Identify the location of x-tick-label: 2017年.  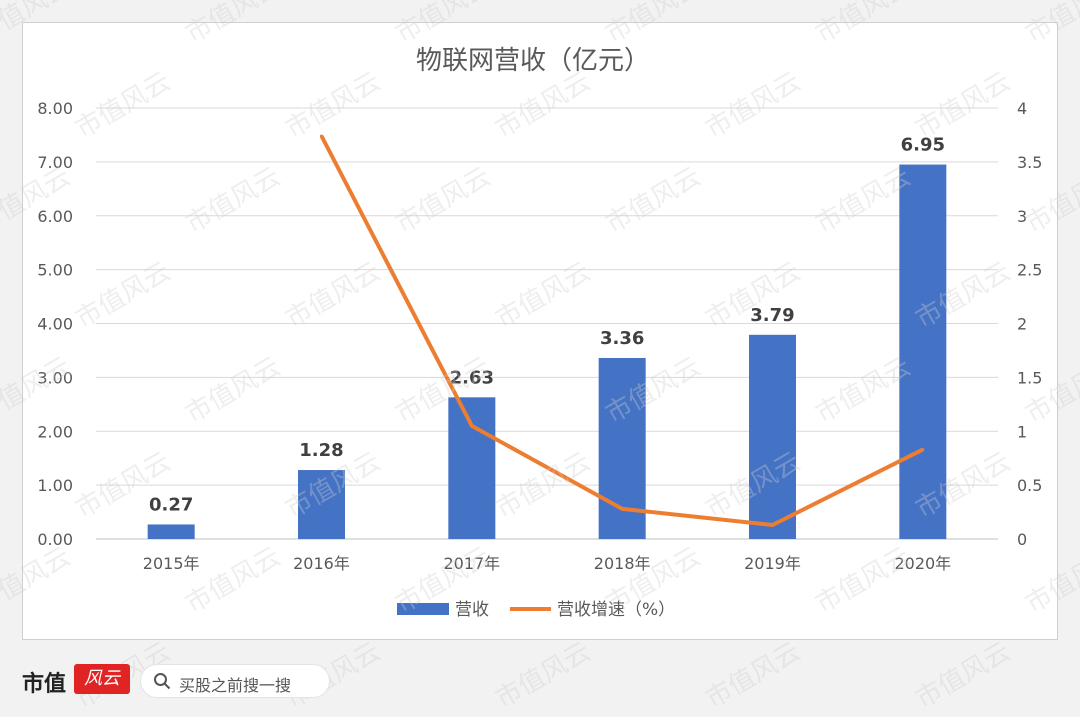
(471, 563).